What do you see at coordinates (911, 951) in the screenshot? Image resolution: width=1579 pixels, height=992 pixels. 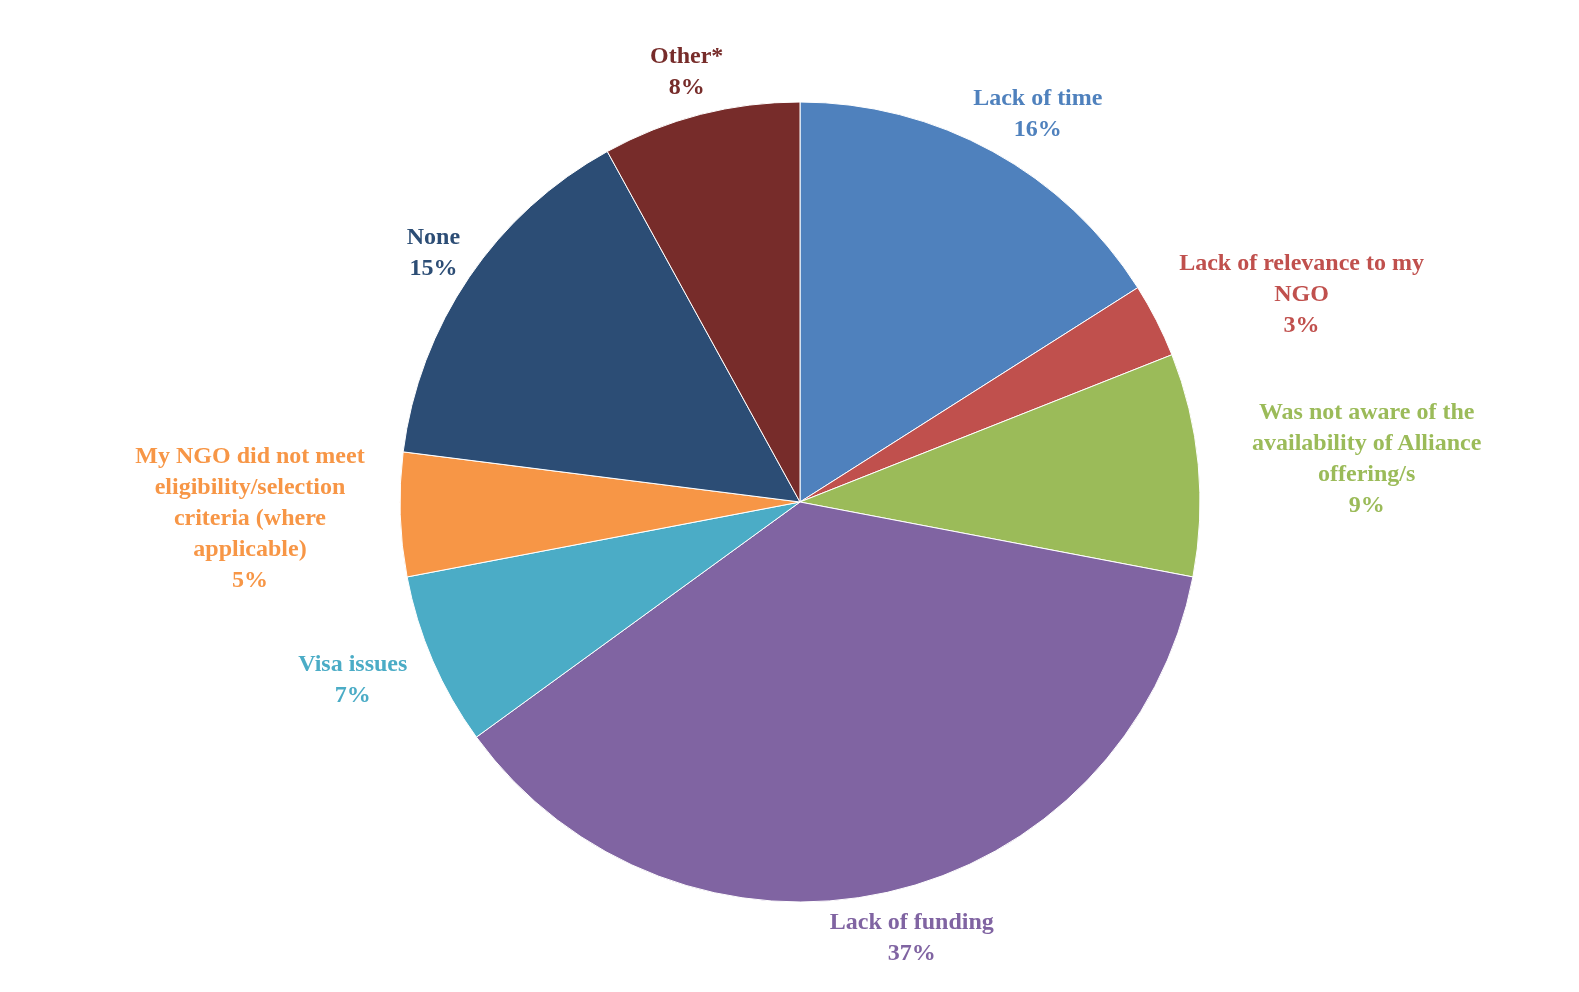 I see `data-label: 37%` at bounding box center [911, 951].